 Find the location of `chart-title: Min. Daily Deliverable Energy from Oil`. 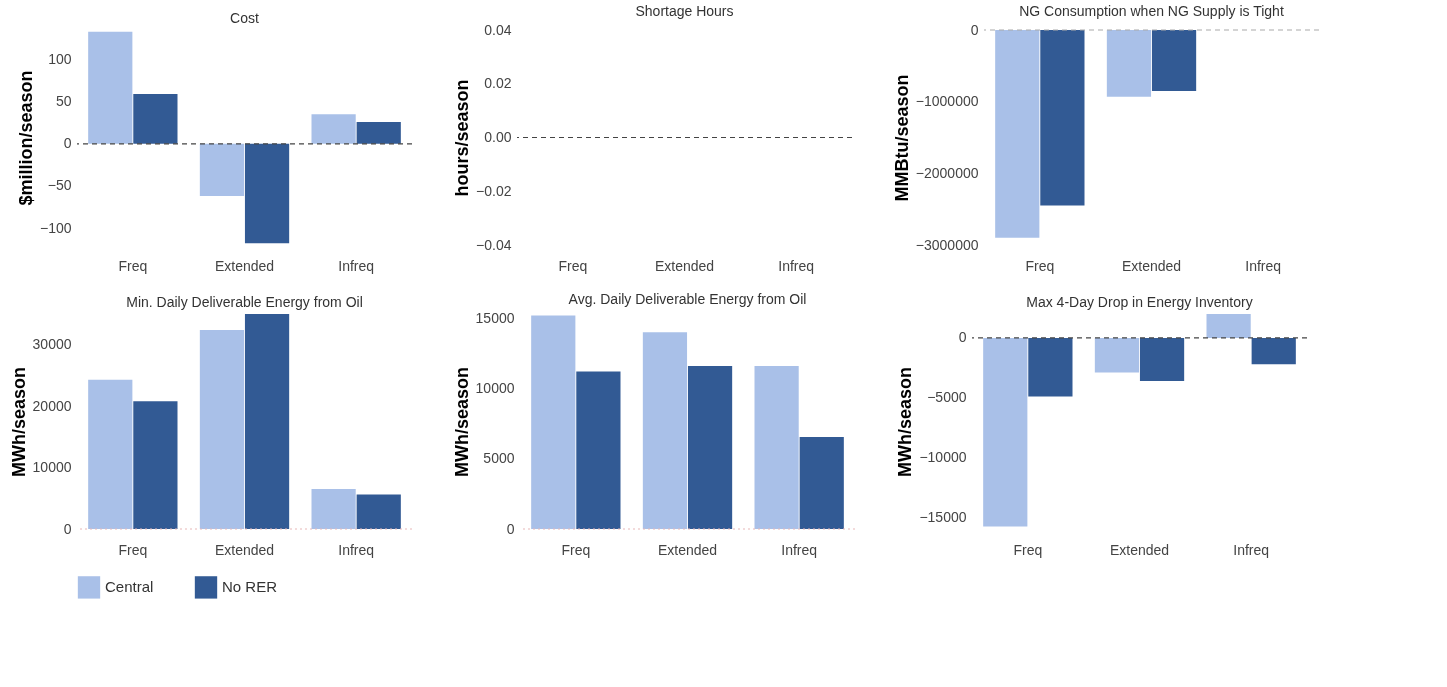

chart-title: Min. Daily Deliverable Energy from Oil is located at coordinates (244, 302).